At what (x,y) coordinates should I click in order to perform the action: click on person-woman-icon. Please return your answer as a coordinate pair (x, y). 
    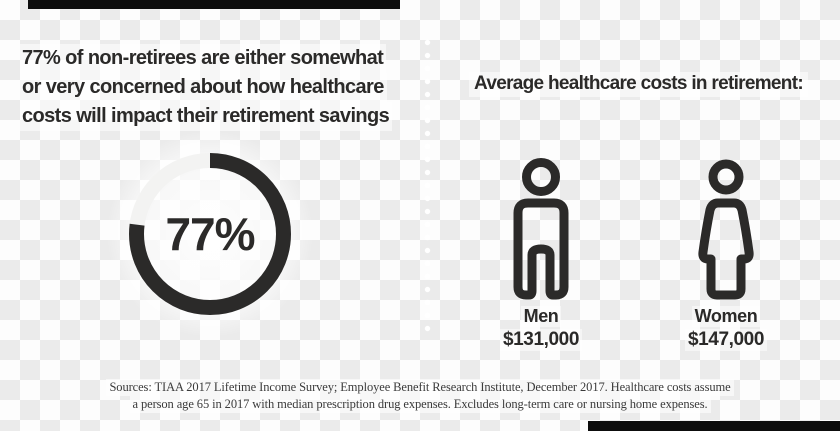
    Looking at the image, I should click on (726, 229).